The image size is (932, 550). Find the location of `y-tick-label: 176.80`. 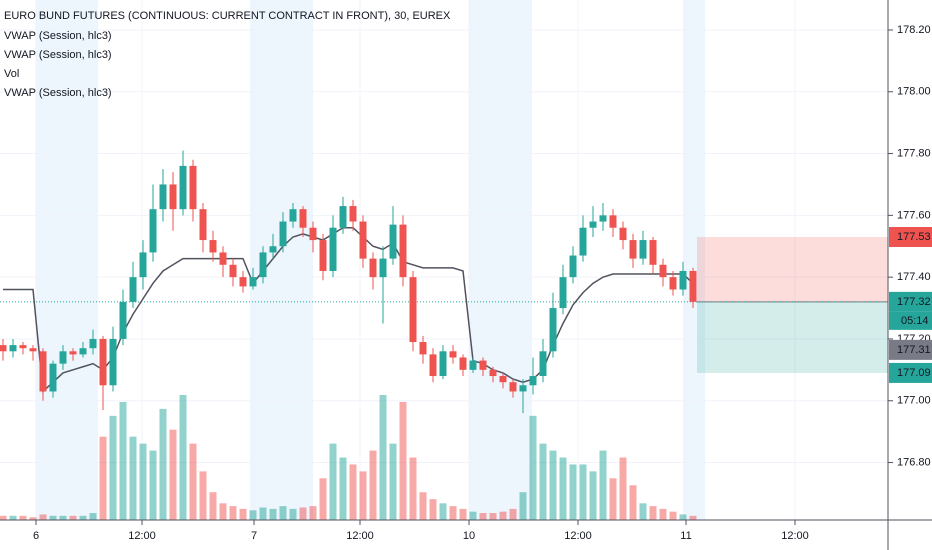

y-tick-label: 176.80 is located at coordinates (914, 462).